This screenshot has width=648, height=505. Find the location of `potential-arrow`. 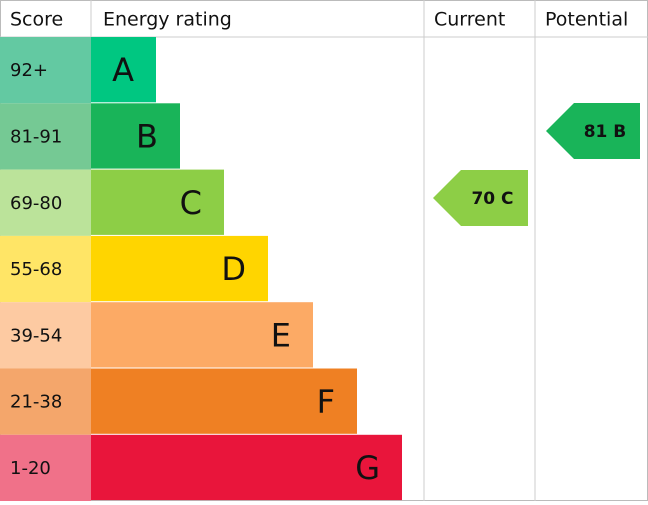

potential-arrow is located at coordinates (593, 131).